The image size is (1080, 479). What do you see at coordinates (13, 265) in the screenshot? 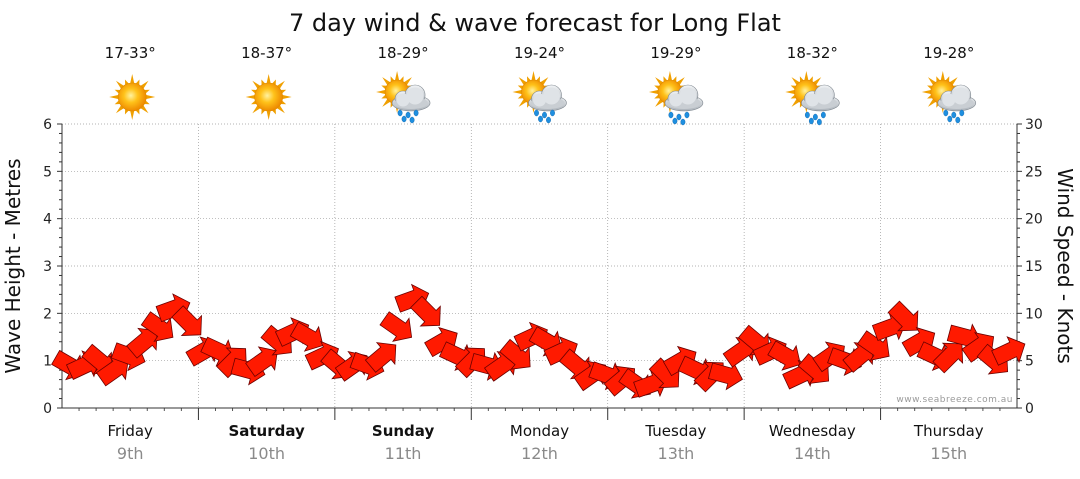
I see `left-axis-title: Wave Height - Metres` at bounding box center [13, 265].